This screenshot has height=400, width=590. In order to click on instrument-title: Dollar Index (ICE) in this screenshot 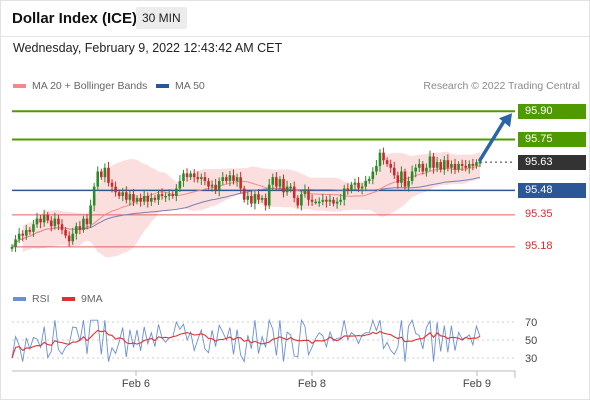, I will do `click(75, 18)`.